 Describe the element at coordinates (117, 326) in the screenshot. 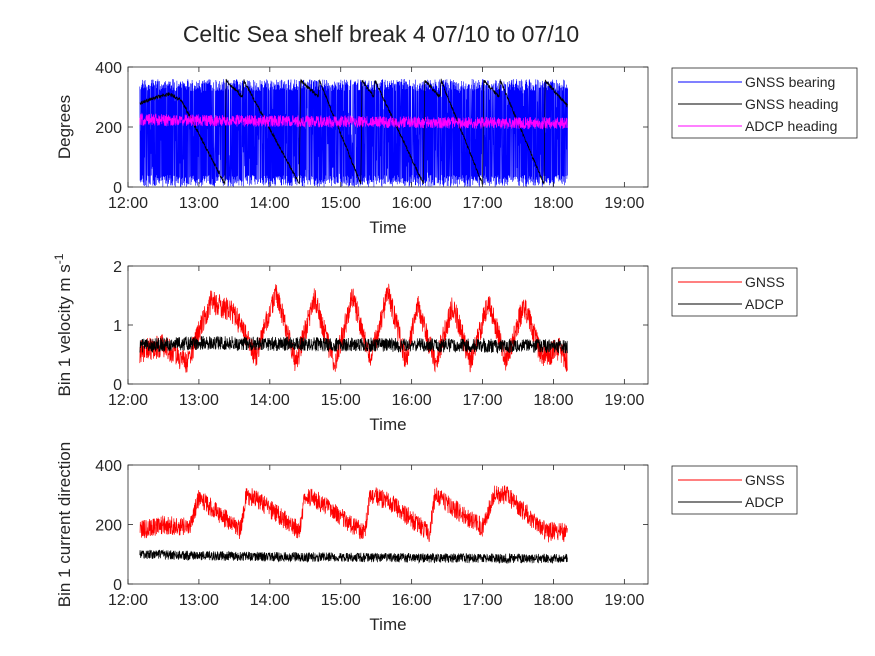

I see `y-tick-label: 1` at that location.